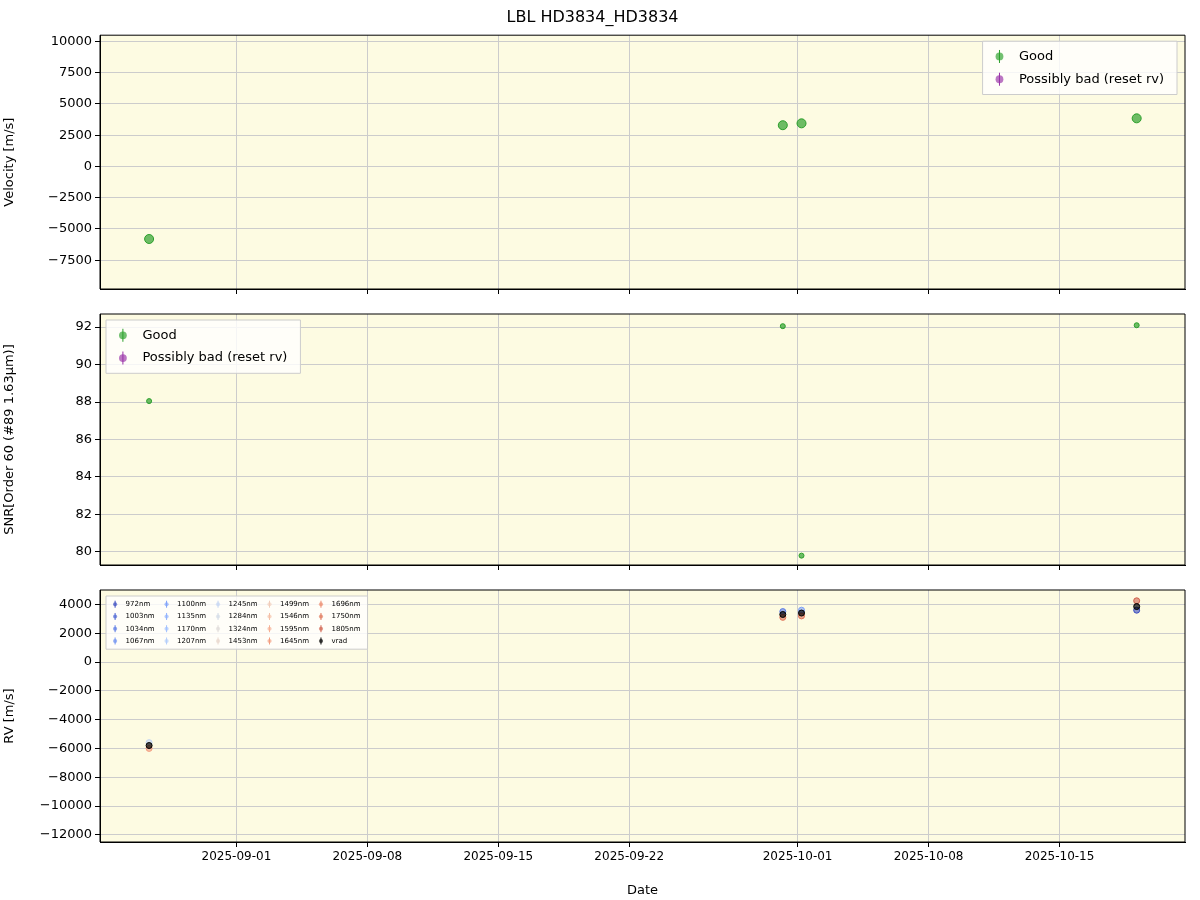 The width and height of the screenshot is (1200, 900). What do you see at coordinates (70, 197) in the screenshot?
I see `y-tick-label: −2500` at bounding box center [70, 197].